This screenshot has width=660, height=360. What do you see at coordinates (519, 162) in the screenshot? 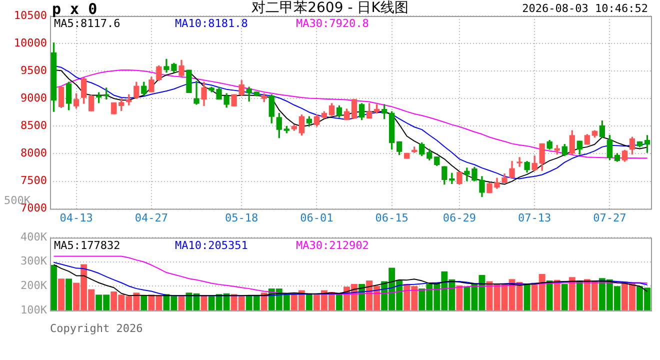
I see `candlestick` at bounding box center [519, 162].